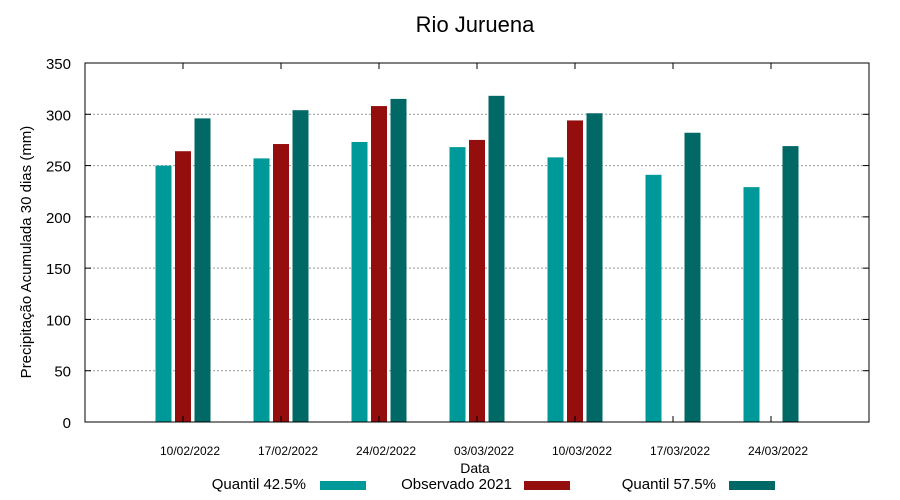 This screenshot has width=900, height=500. What do you see at coordinates (456, 484) in the screenshot?
I see `legend-label: Observado 2021` at bounding box center [456, 484].